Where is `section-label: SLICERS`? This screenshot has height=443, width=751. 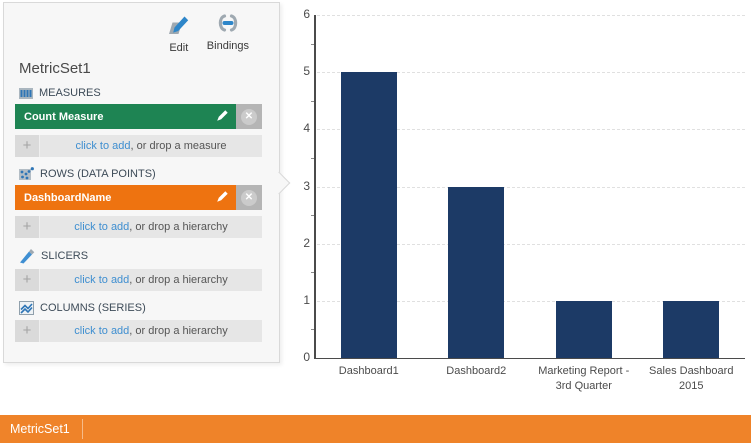
section-label: SLICERS is located at coordinates (65, 256).